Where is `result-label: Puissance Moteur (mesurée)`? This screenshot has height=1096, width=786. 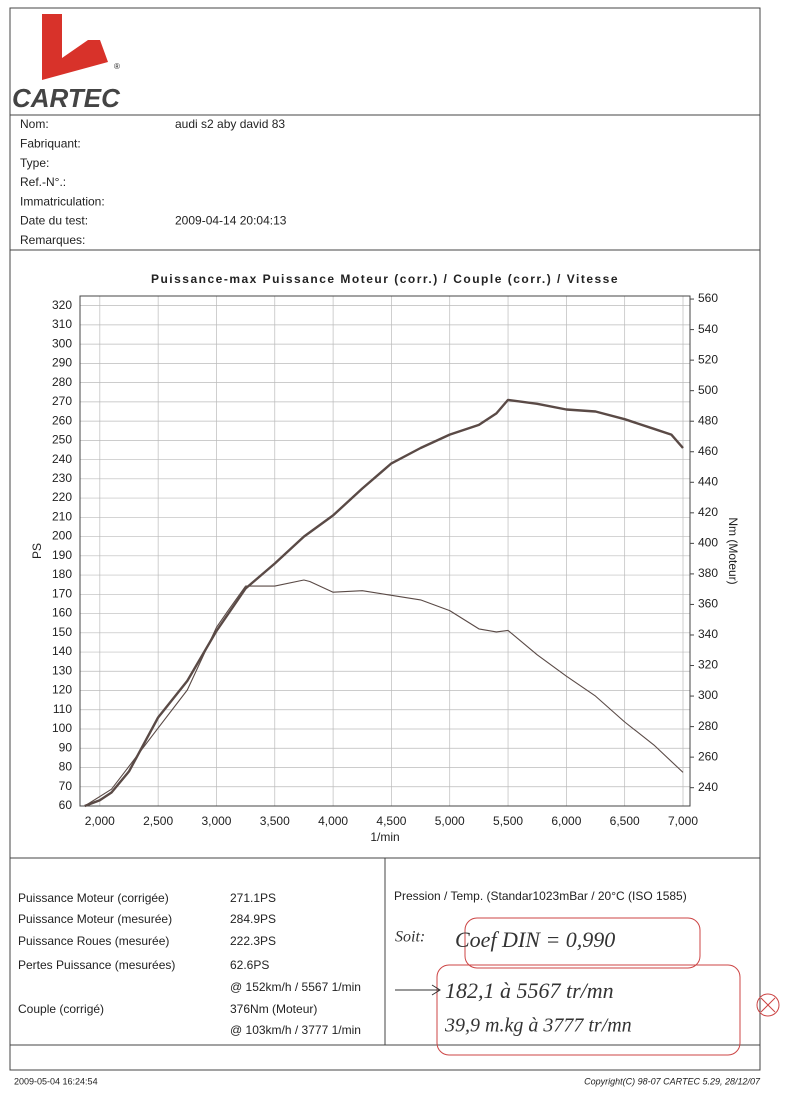 result-label: Puissance Moteur (mesurée) is located at coordinates (95, 919).